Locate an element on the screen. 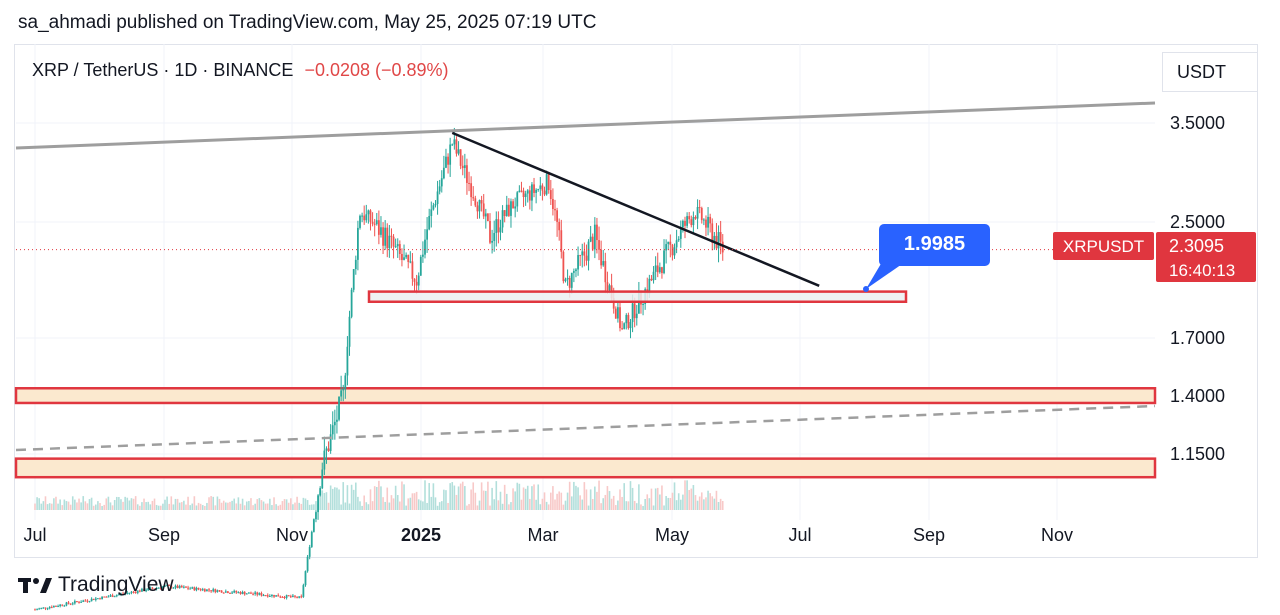 The width and height of the screenshot is (1280, 615). currency-selector: USDT is located at coordinates (1210, 72).